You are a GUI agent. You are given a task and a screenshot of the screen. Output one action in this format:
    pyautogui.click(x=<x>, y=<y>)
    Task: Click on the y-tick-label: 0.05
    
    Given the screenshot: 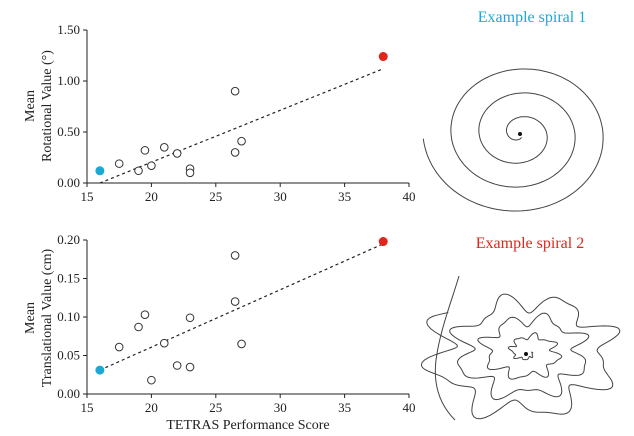 What is the action you would take?
    pyautogui.click(x=68, y=355)
    